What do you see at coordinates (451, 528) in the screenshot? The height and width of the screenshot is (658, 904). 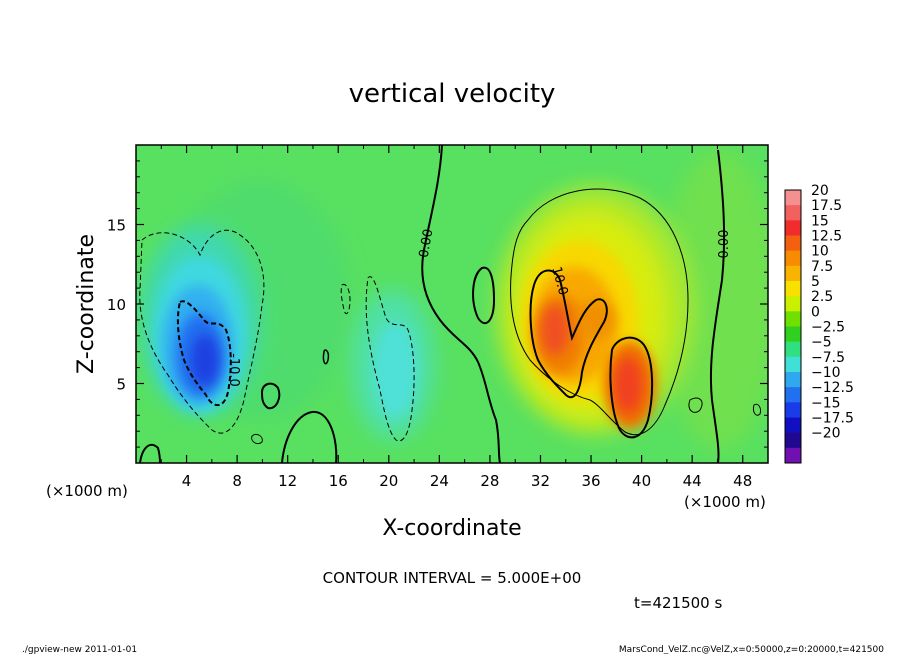 I see `x-axis-label: X-coordinate` at bounding box center [451, 528].